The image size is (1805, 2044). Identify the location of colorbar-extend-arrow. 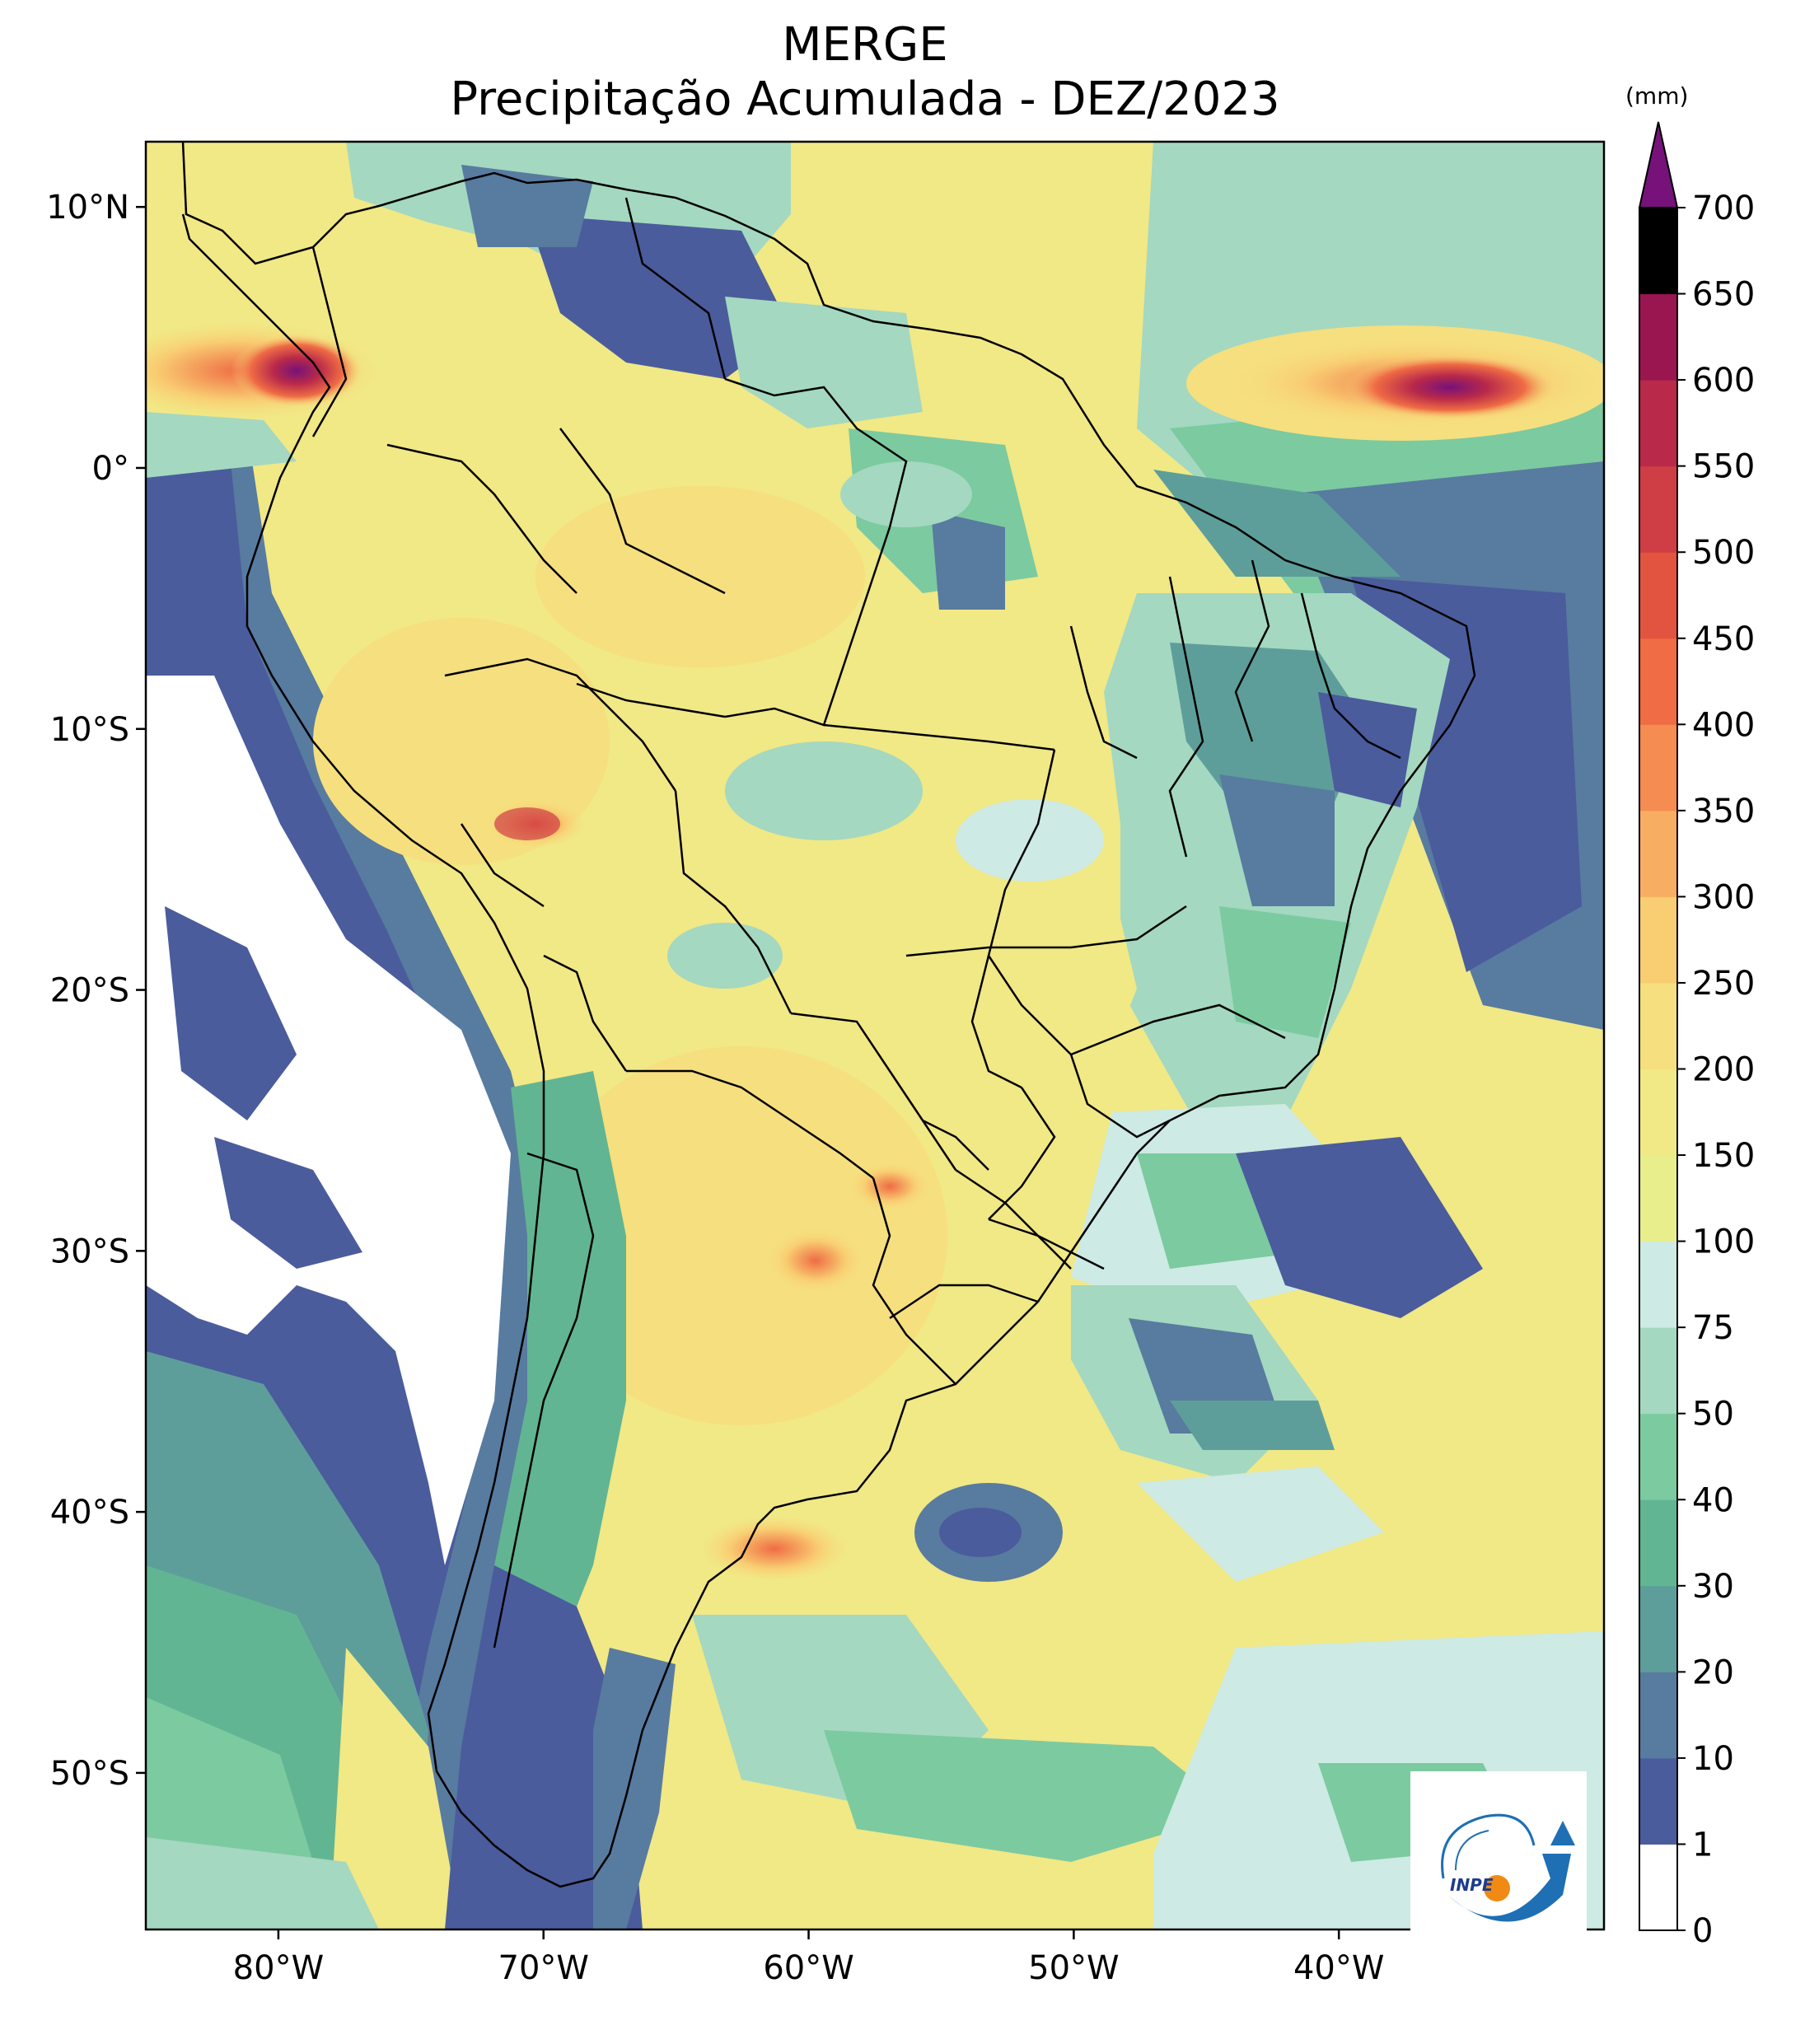
(1658, 164).